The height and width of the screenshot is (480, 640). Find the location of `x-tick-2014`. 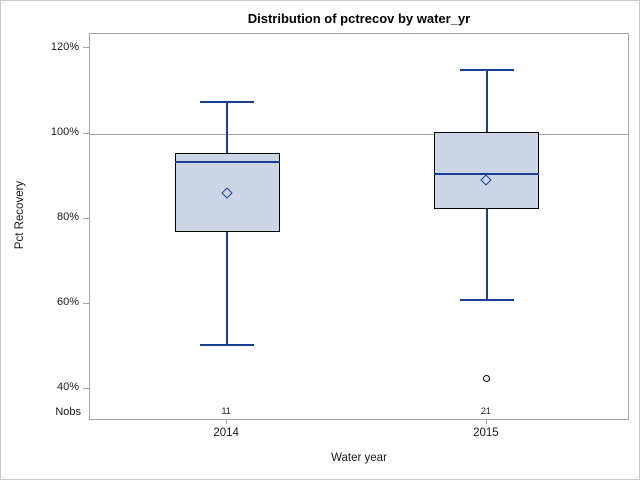

x-tick-2014 is located at coordinates (227, 422).